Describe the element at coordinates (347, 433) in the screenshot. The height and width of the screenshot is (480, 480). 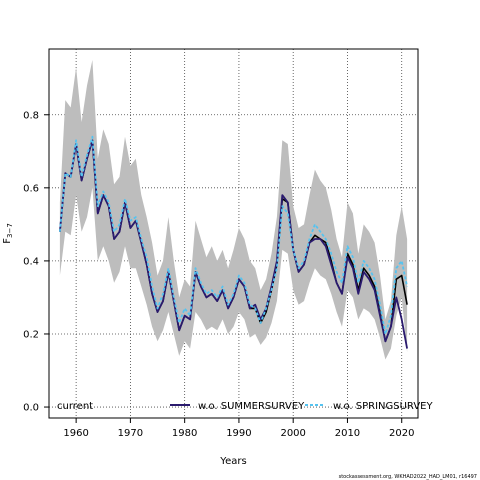
I see `x-tick-label: 2010` at that location.